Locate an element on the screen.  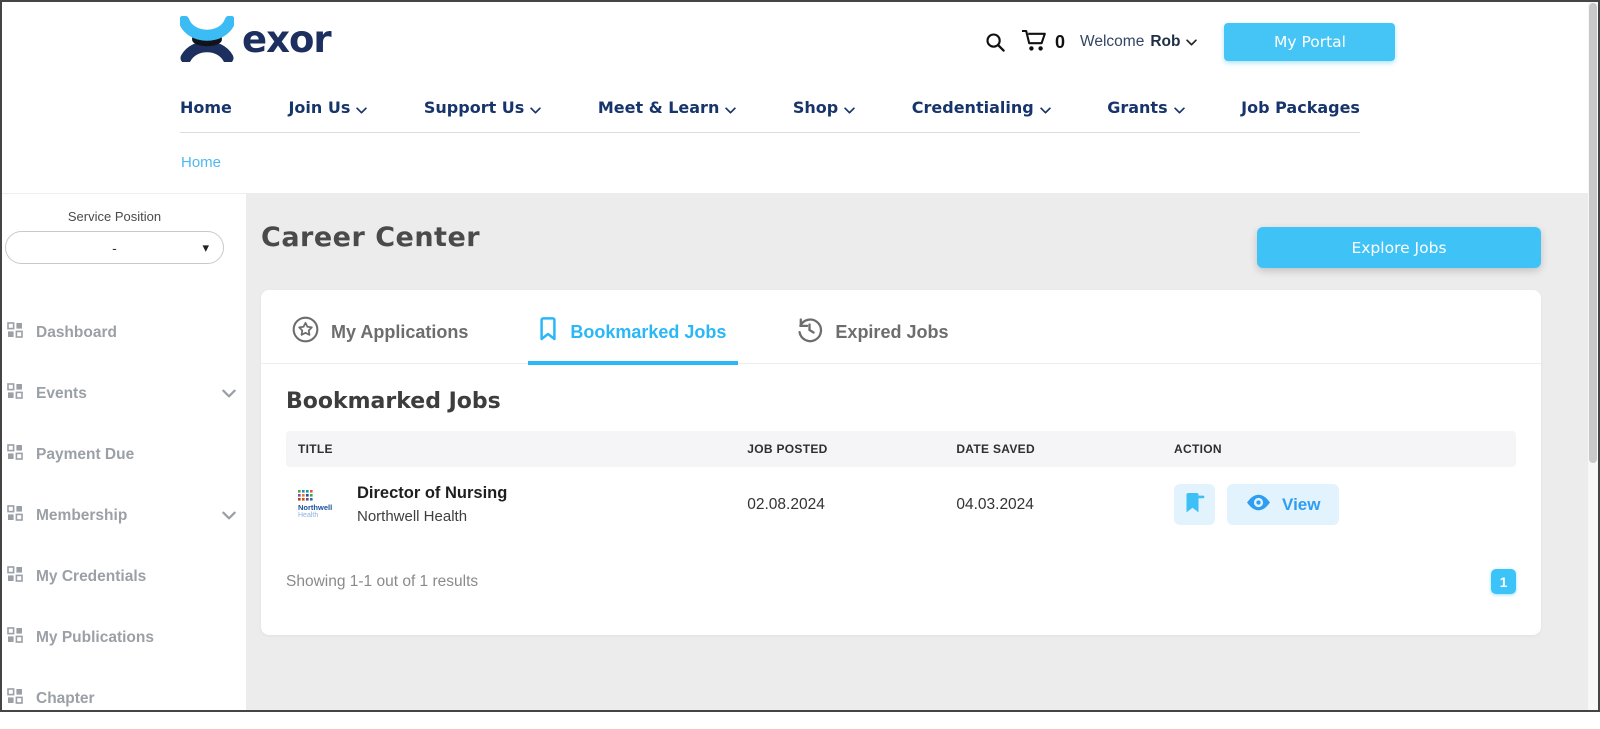
eye-icon is located at coordinates (1258, 505).